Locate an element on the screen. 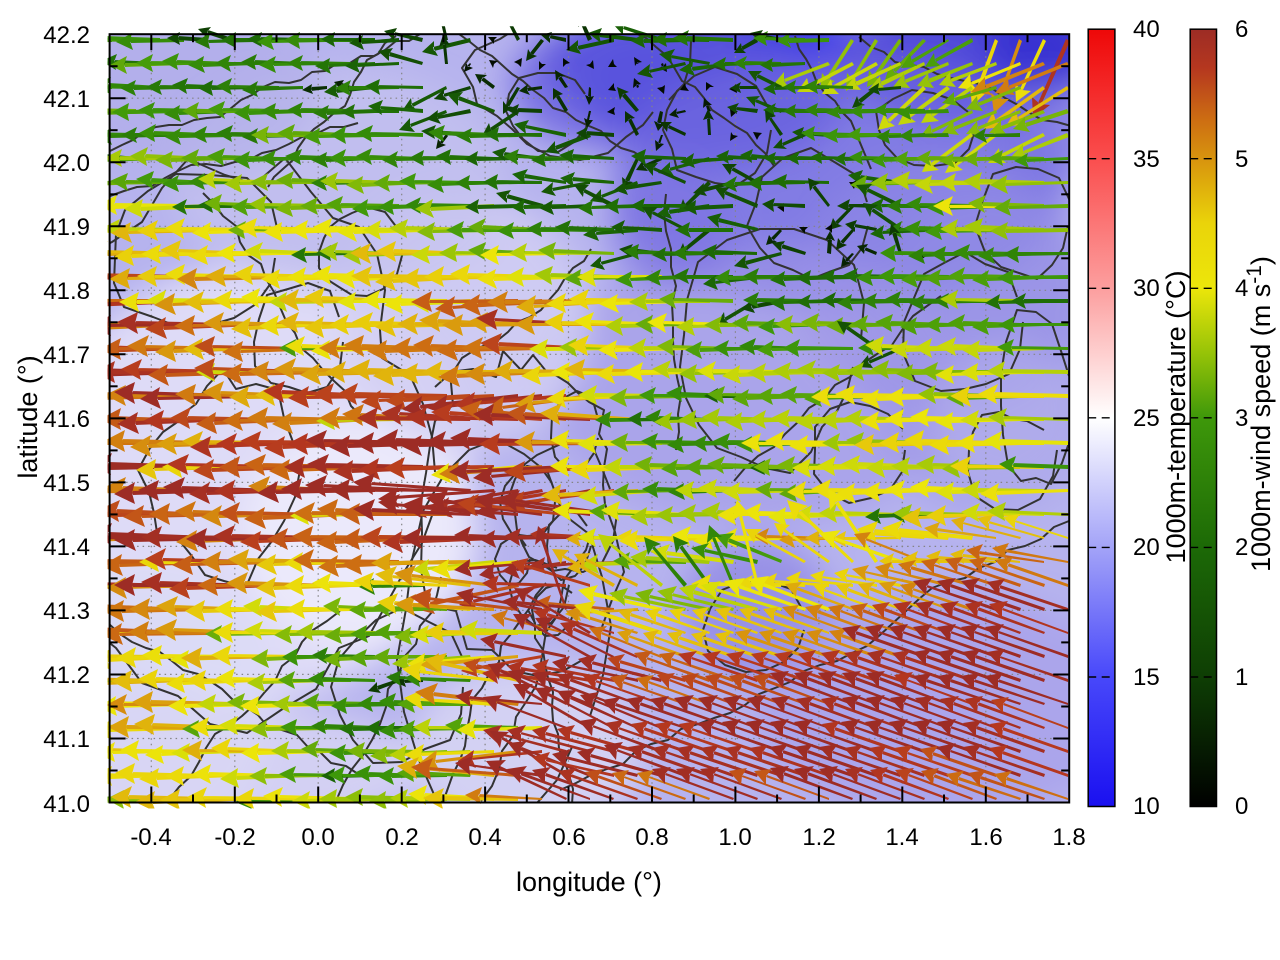  svg-text: 0.0 is located at coordinates (317, 837).